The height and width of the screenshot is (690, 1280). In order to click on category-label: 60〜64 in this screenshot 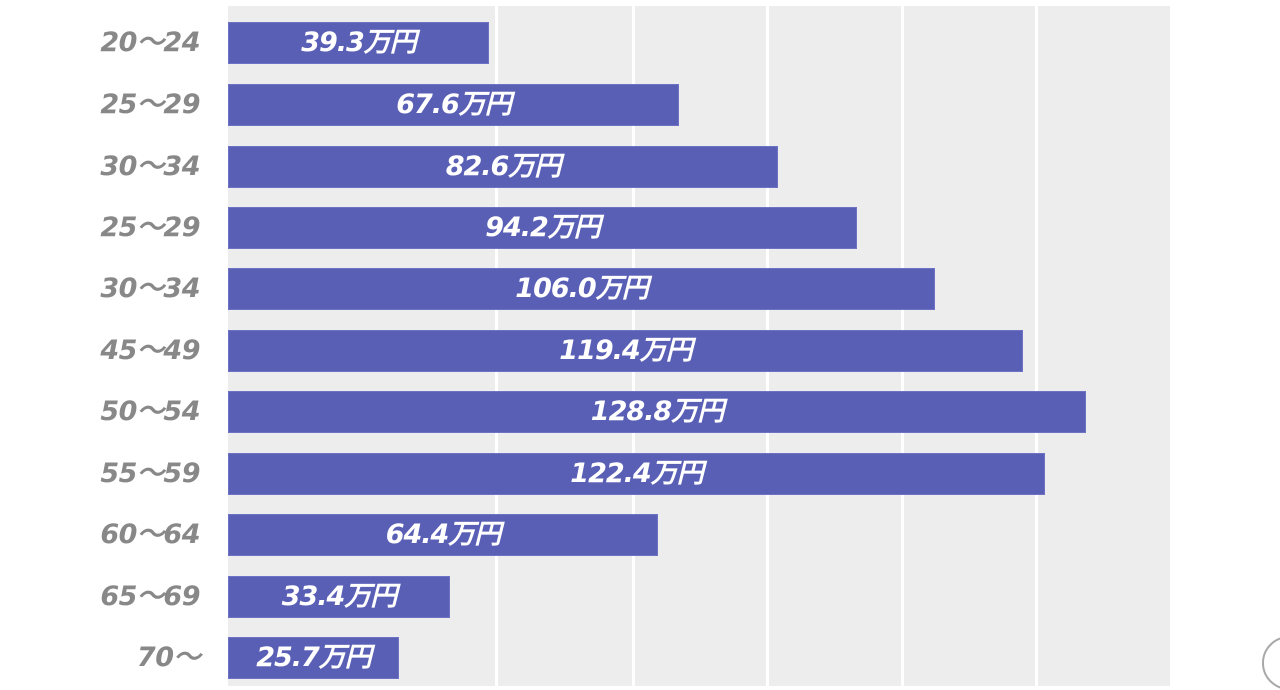, I will do `click(150, 534)`.